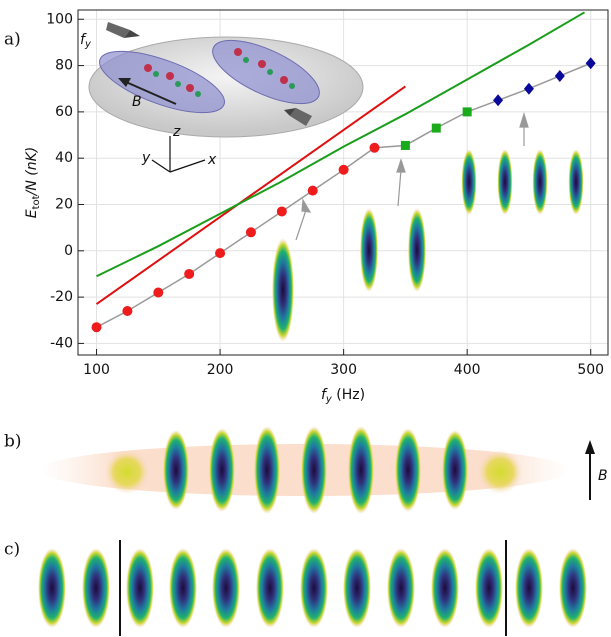  I want to click on panel-b: B, so click(324, 470).